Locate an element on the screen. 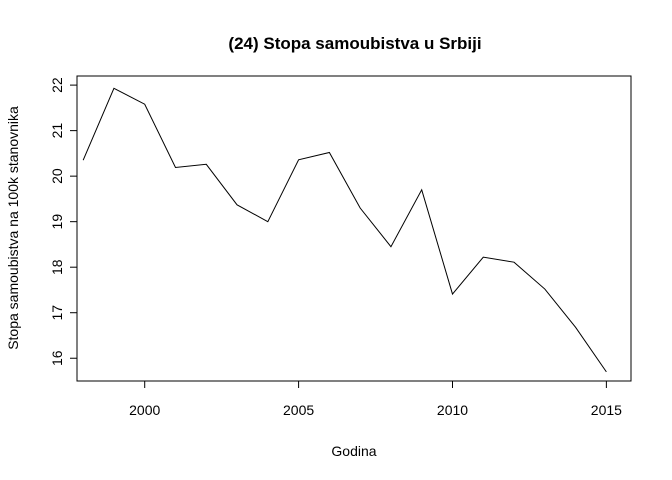 This screenshot has width=672, height=480. x-axis: 2000 2005 2010 2015 is located at coordinates (375, 399).